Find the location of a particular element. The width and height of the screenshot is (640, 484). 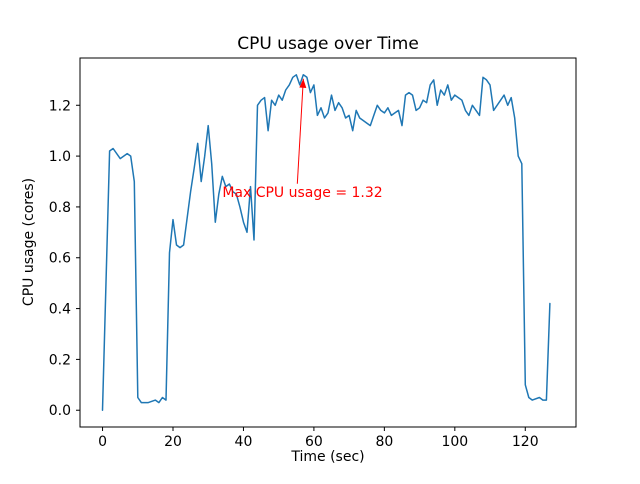

x-tick-label: 100 is located at coordinates (454, 442).